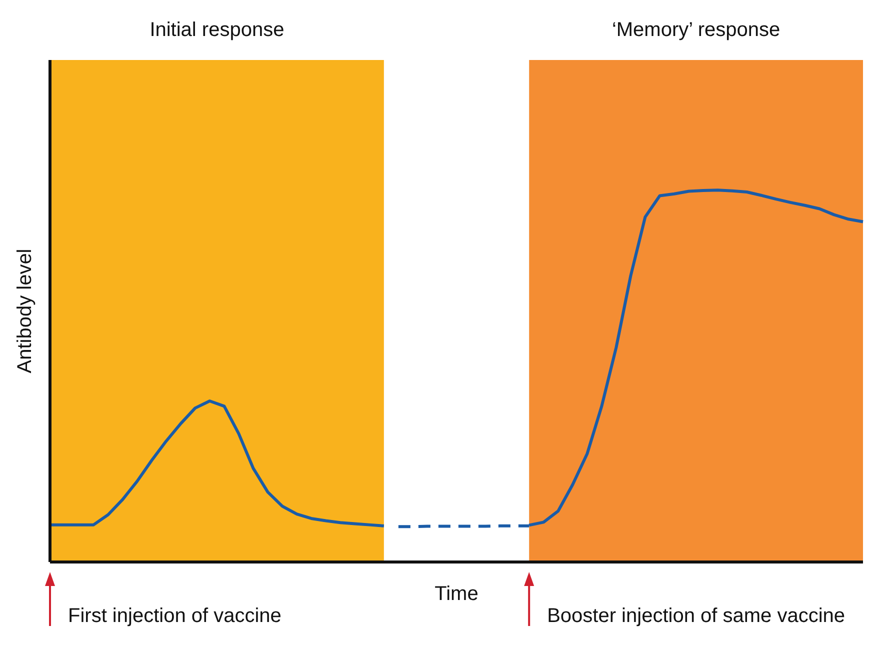  I want to click on text: First injection of vaccine, so click(175, 616).